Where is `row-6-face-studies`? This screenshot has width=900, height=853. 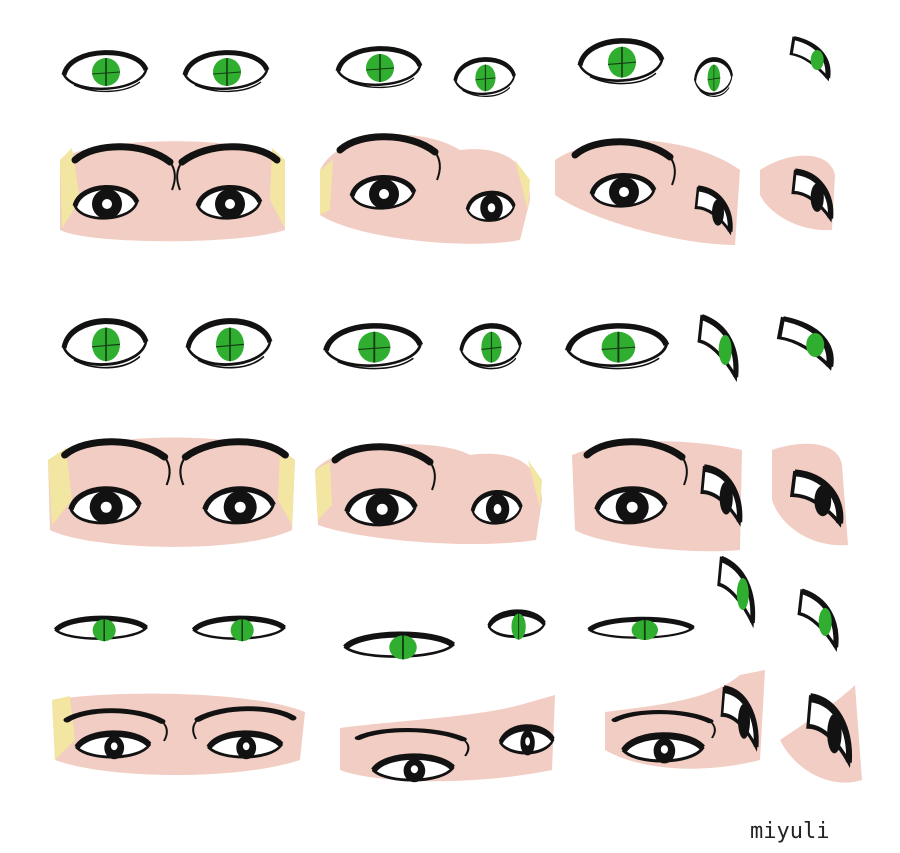
row-6-face-studies is located at coordinates (457, 726).